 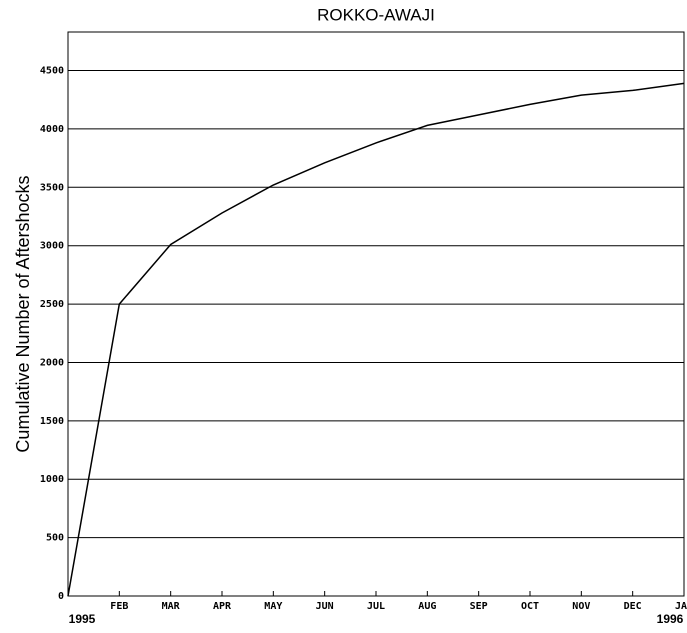 What do you see at coordinates (23, 313) in the screenshot?
I see `y-axis-label: Cumulative Number of Aftershocks` at bounding box center [23, 313].